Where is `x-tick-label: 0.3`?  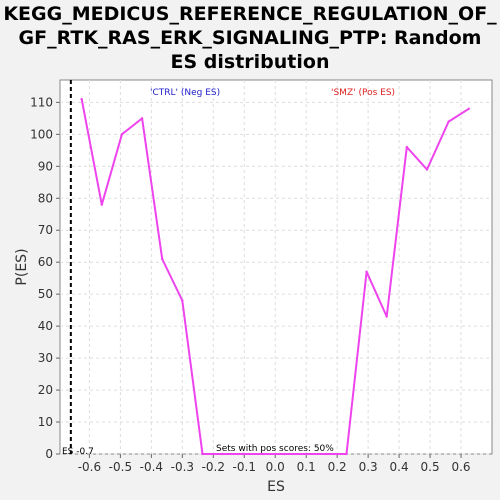 x-tick-label: 0.3 is located at coordinates (368, 467).